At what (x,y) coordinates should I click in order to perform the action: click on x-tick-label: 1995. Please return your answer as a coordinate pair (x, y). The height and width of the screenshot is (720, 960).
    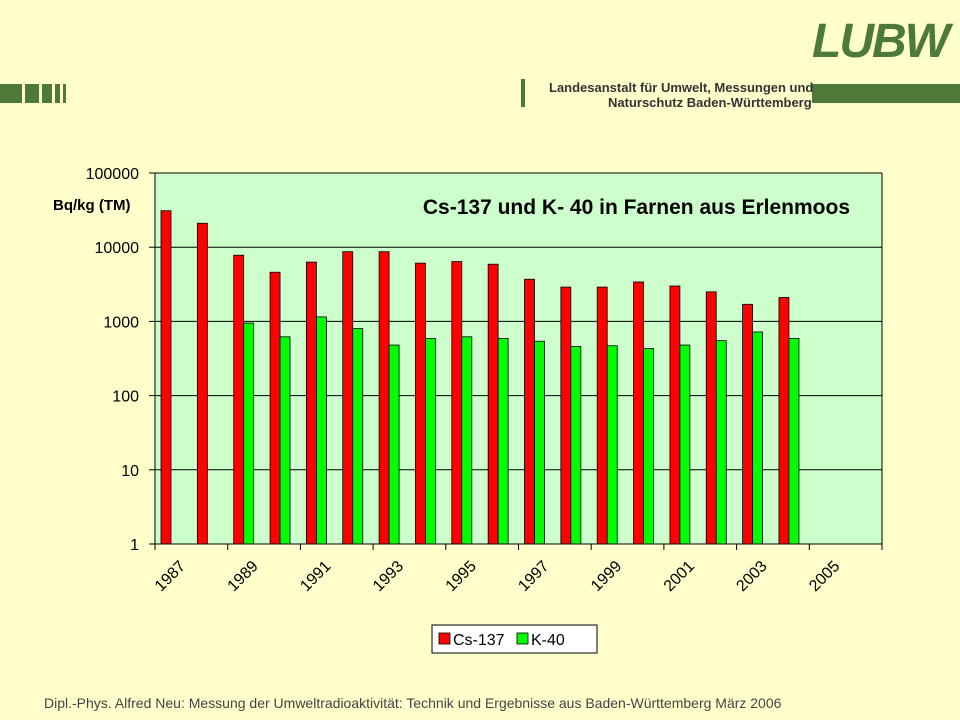
    Looking at the image, I should click on (461, 576).